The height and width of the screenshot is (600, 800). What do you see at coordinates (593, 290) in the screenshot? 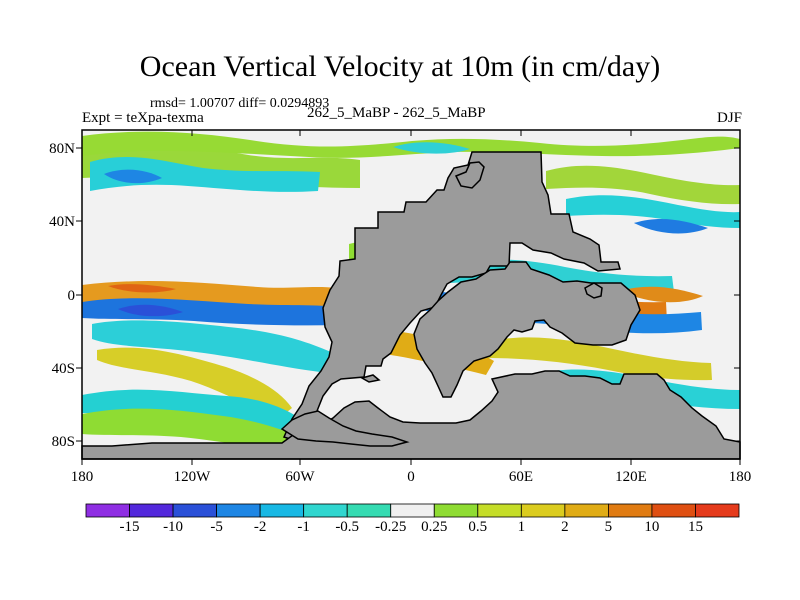
I see `new-guinea-landmass` at bounding box center [593, 290].